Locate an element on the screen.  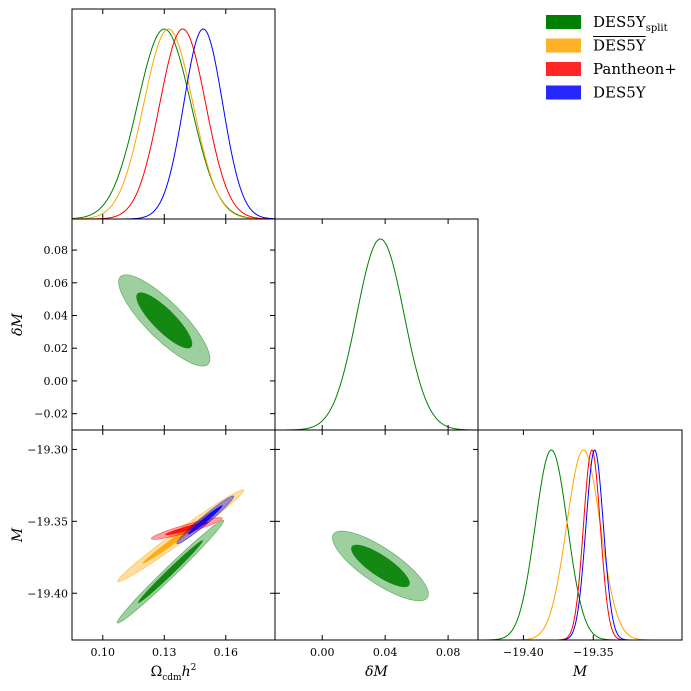
legend: DES5Ysplit DES5Y Pantheon+ DES5Y is located at coordinates (611, 57).